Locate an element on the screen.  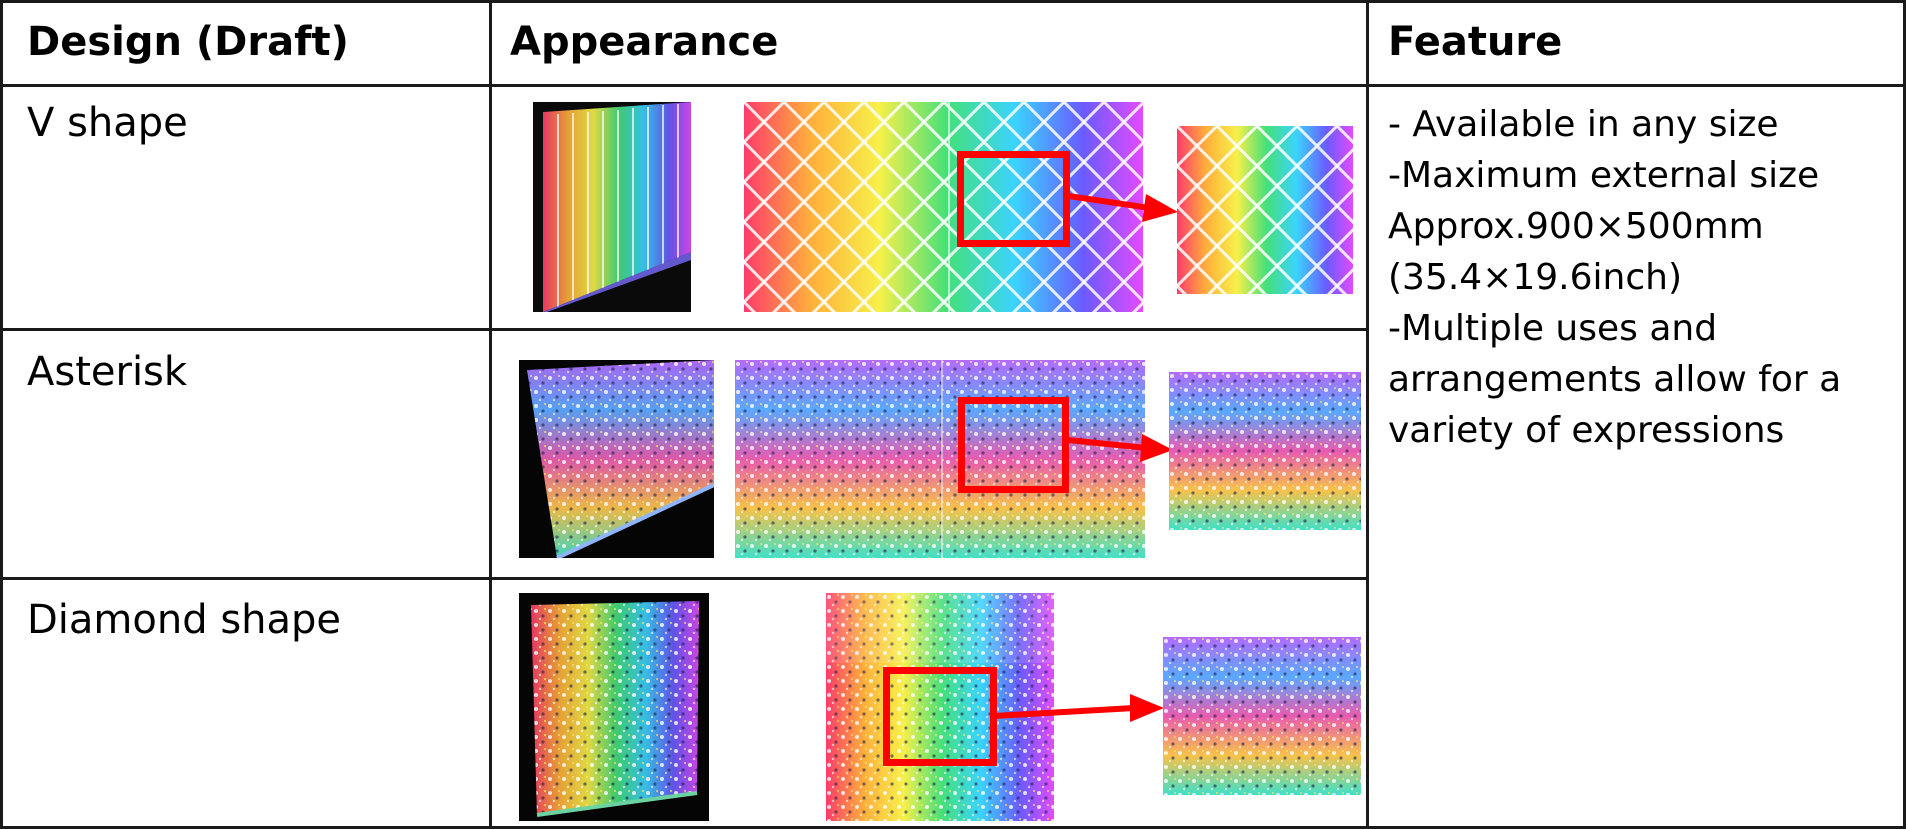
header-design: Design (Draft) is located at coordinates (188, 42).